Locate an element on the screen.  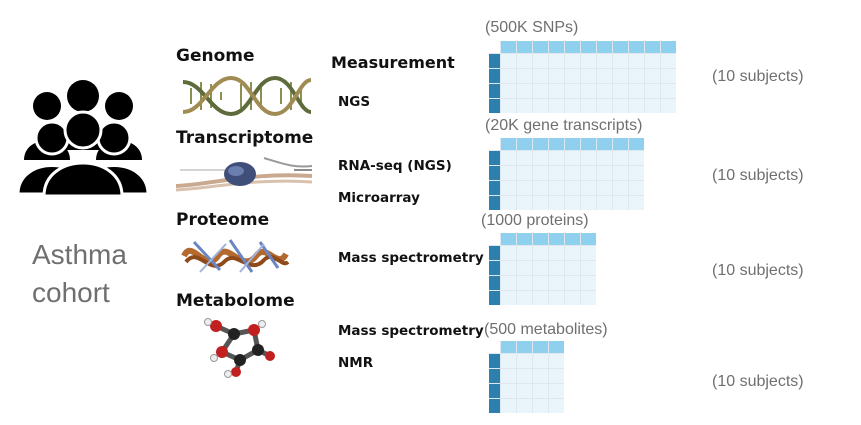
protein-structure-image is located at coordinates (235, 256).